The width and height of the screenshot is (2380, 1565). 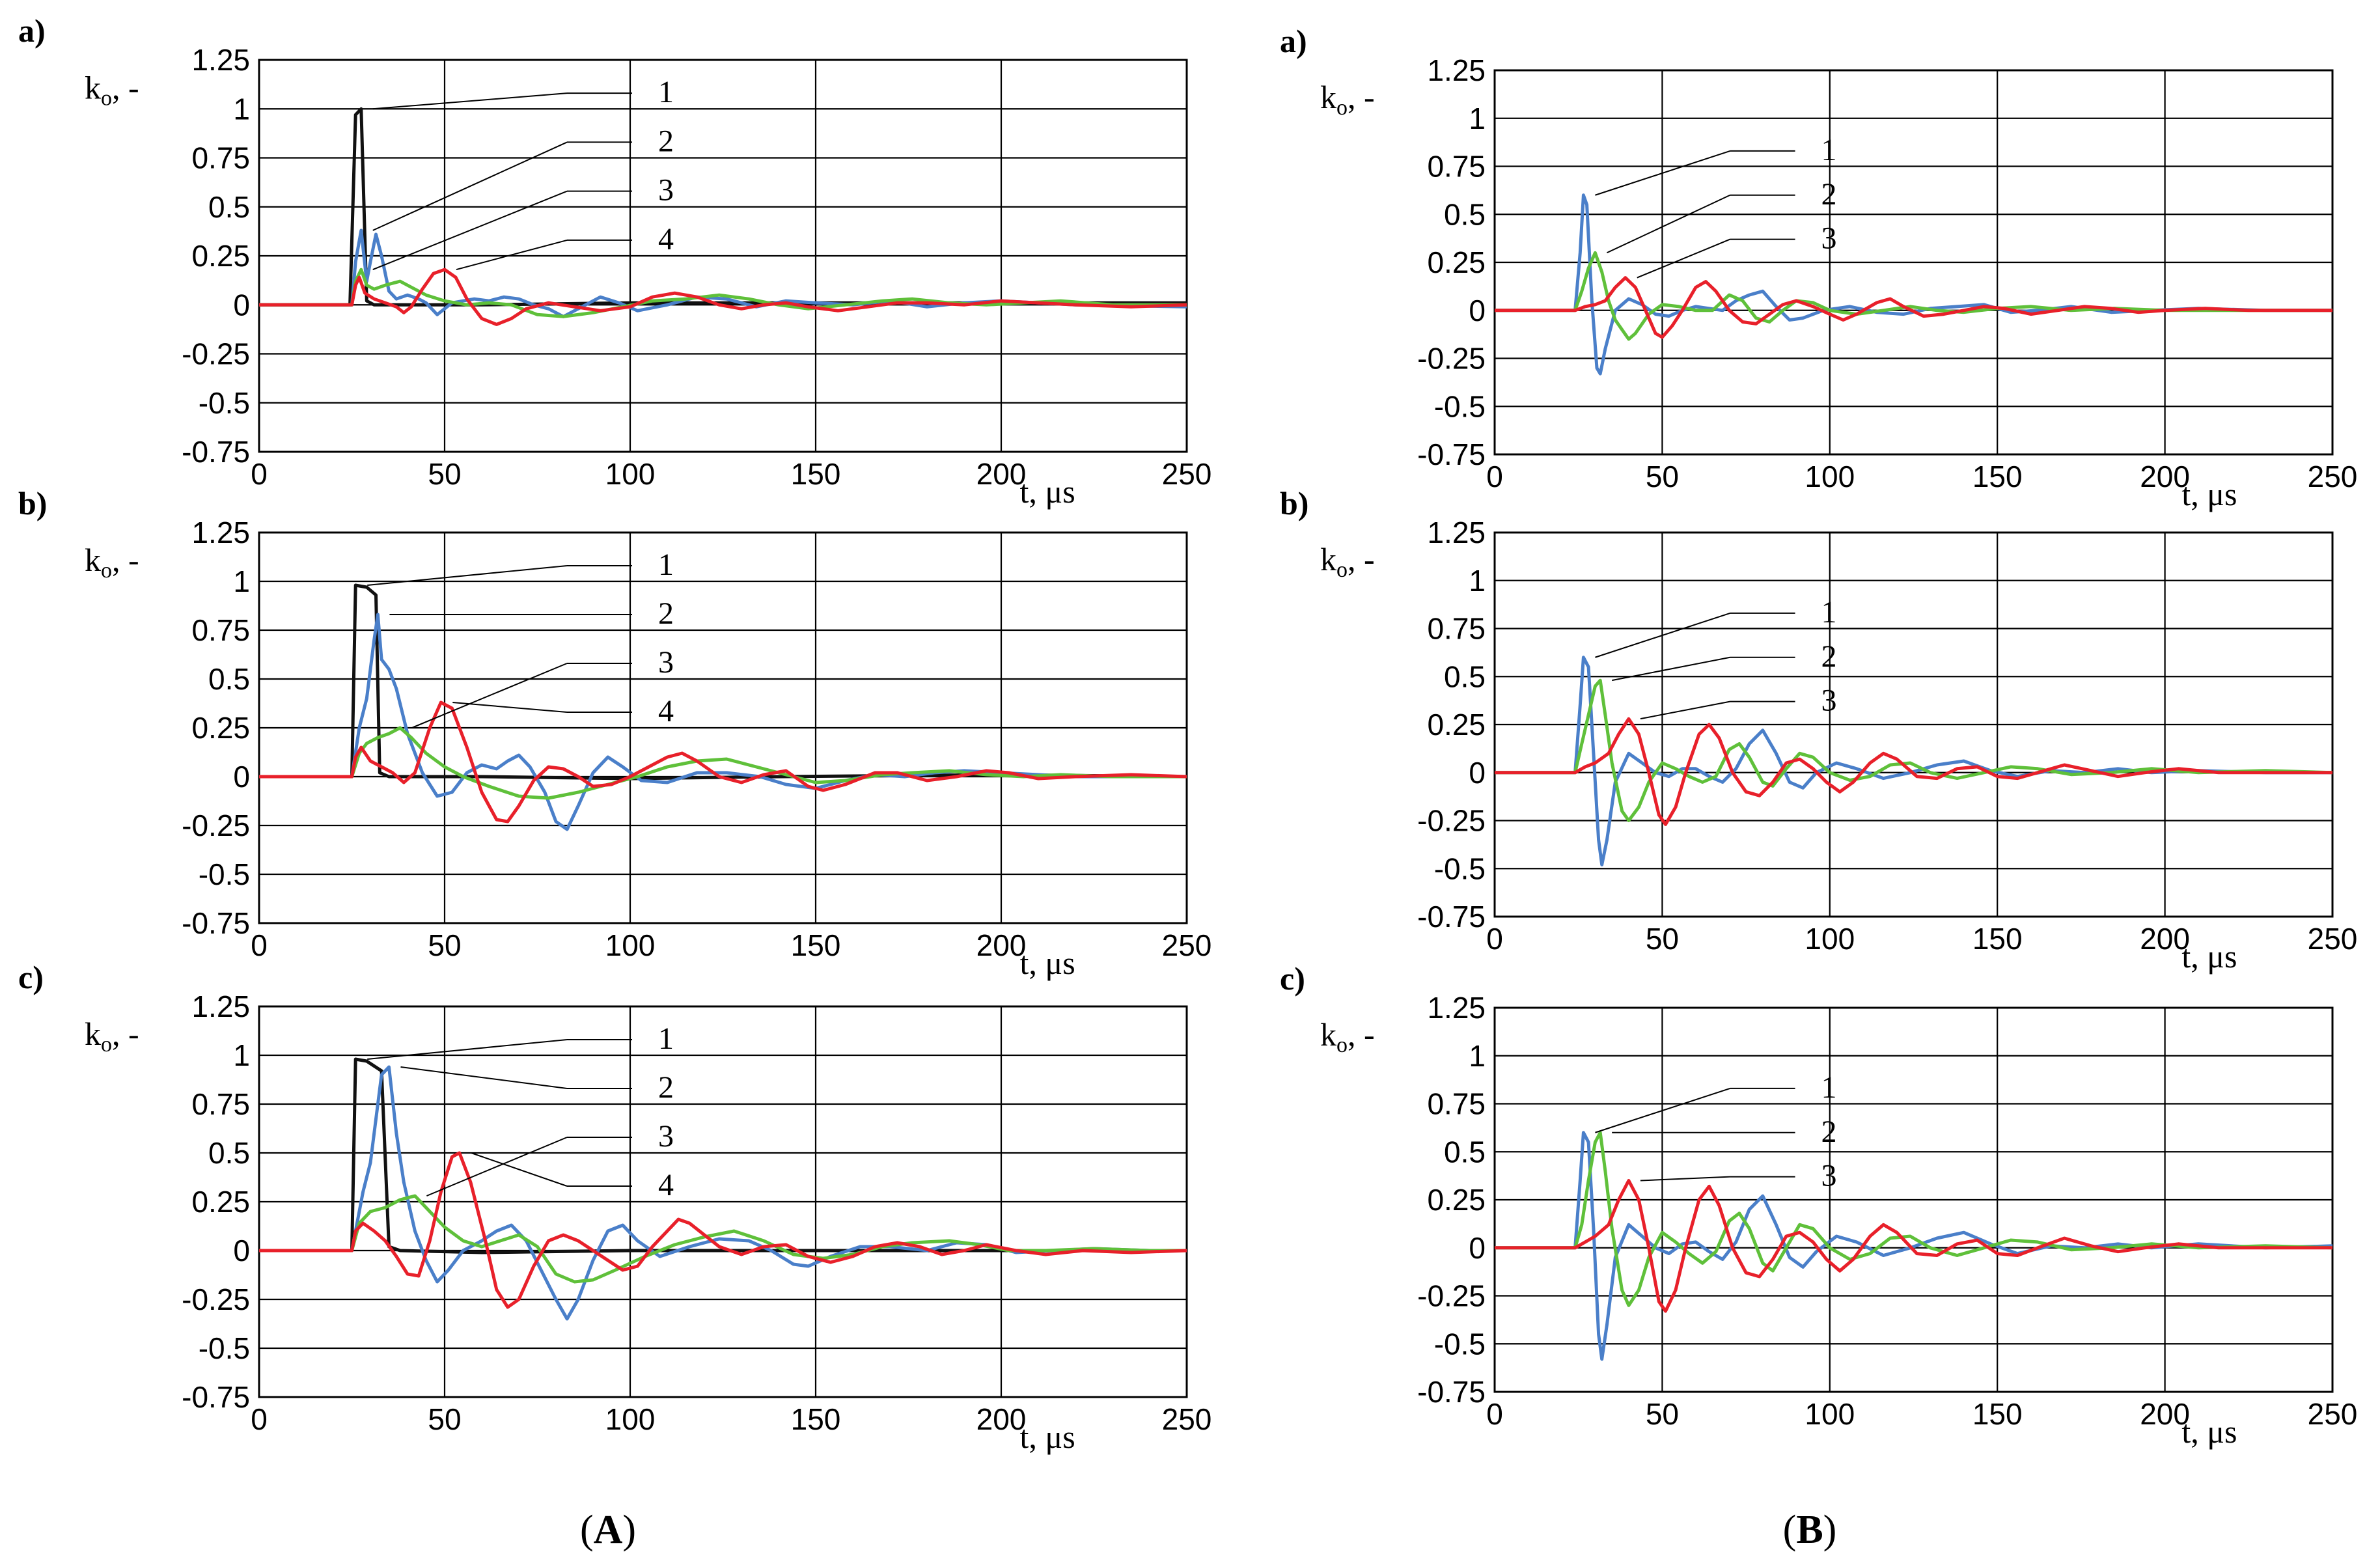 What do you see at coordinates (445, 474) in the screenshot?
I see `x-tick-label: 50` at bounding box center [445, 474].